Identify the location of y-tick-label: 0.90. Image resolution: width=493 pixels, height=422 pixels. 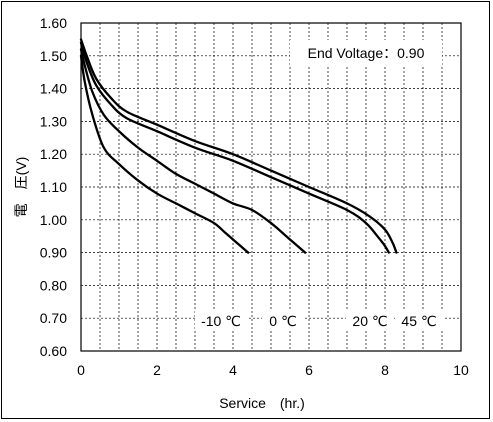
(53, 253).